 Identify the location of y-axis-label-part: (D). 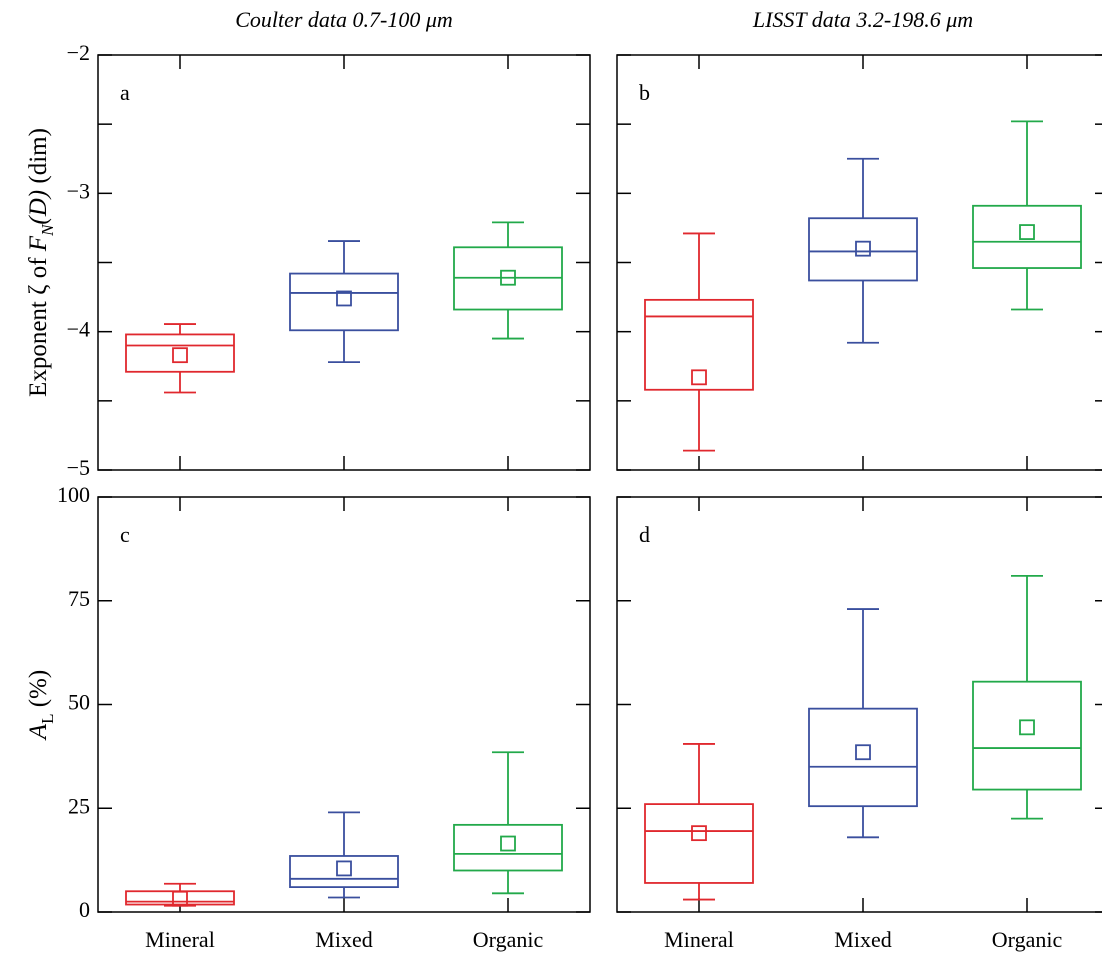
(38, 207).